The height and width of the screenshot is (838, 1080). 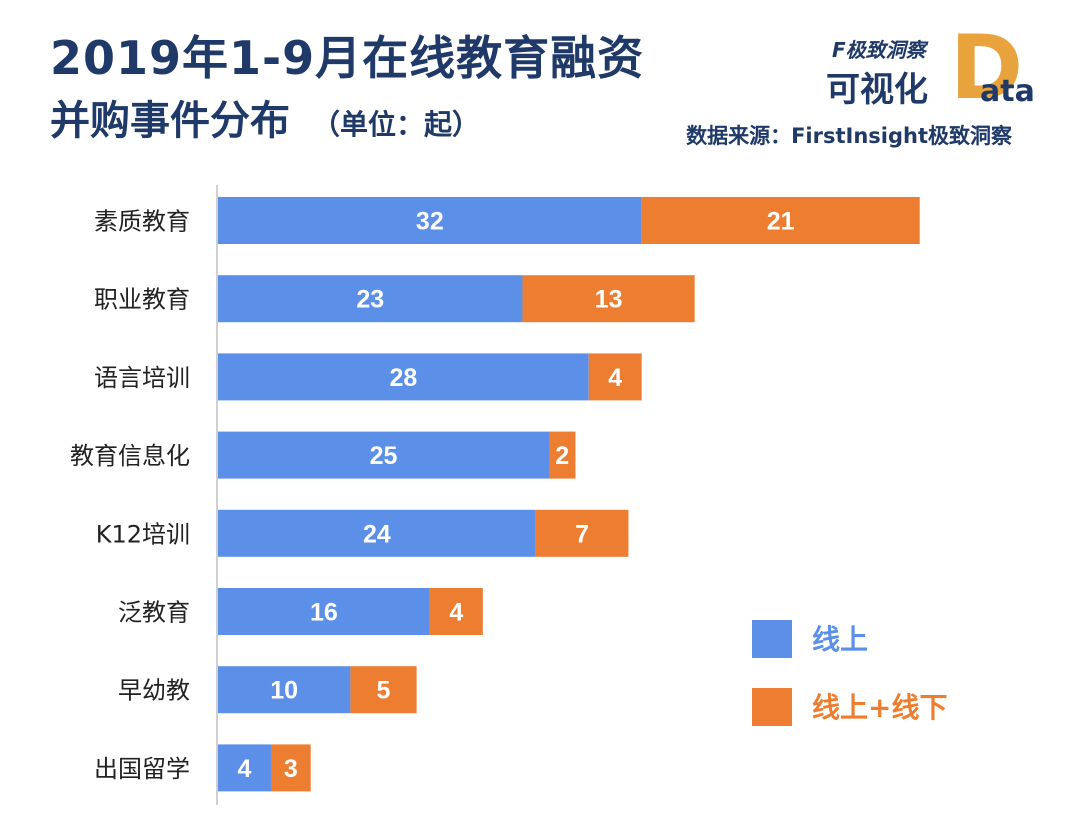 I want to click on page-subtitle: 并购事件分布 （单位：起）, so click(x=265, y=117).